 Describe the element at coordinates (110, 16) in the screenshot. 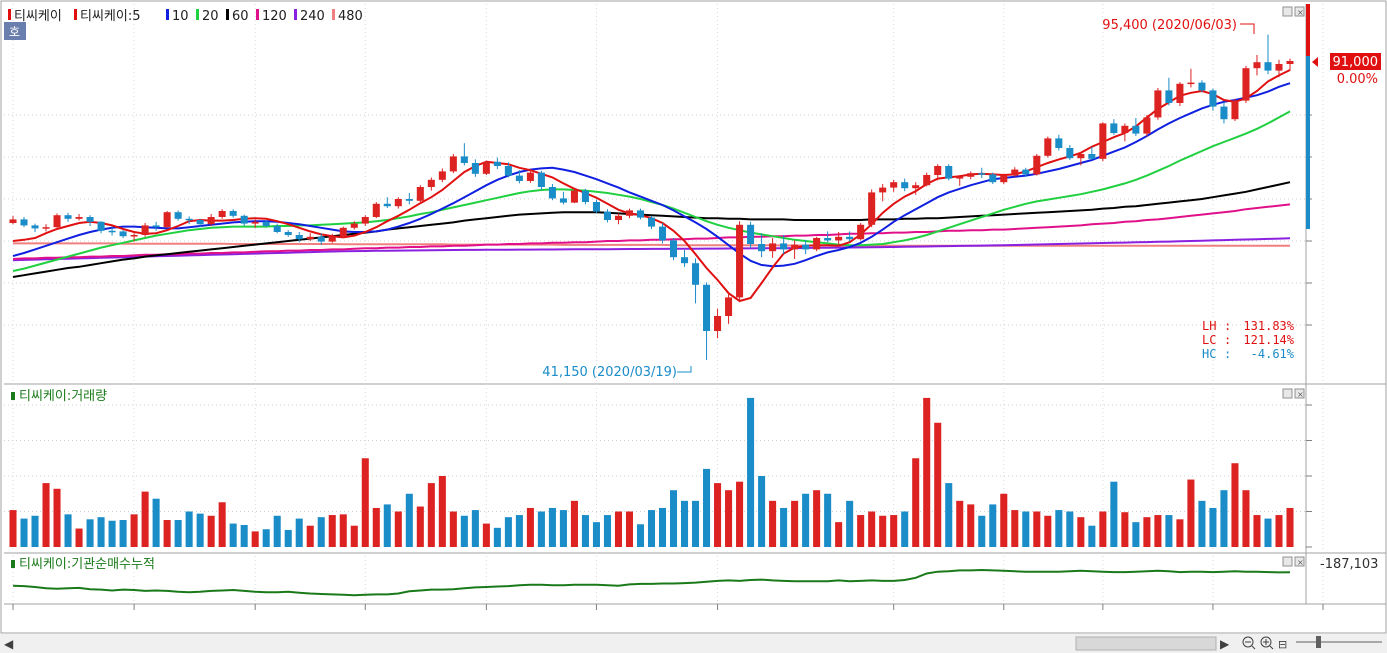

I see `legend-label: 티씨케이:5` at that location.